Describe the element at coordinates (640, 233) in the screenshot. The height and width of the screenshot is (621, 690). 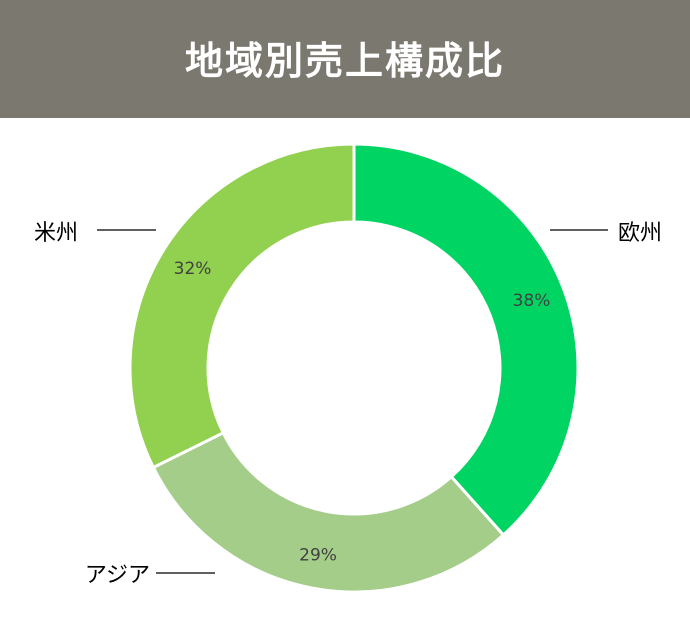
I see `category-label-1: 欧州` at that location.